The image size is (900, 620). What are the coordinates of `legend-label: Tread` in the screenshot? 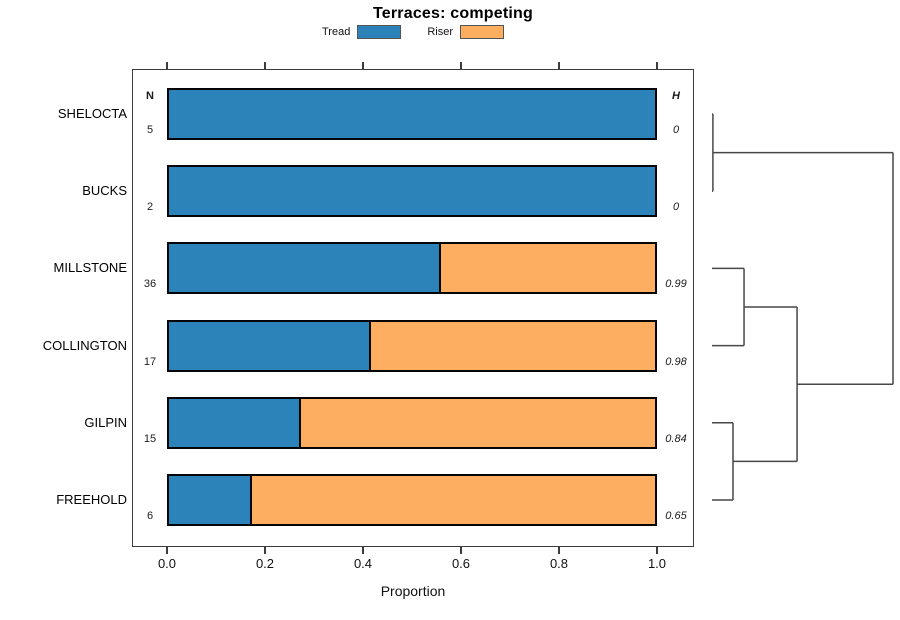 It's located at (336, 31).